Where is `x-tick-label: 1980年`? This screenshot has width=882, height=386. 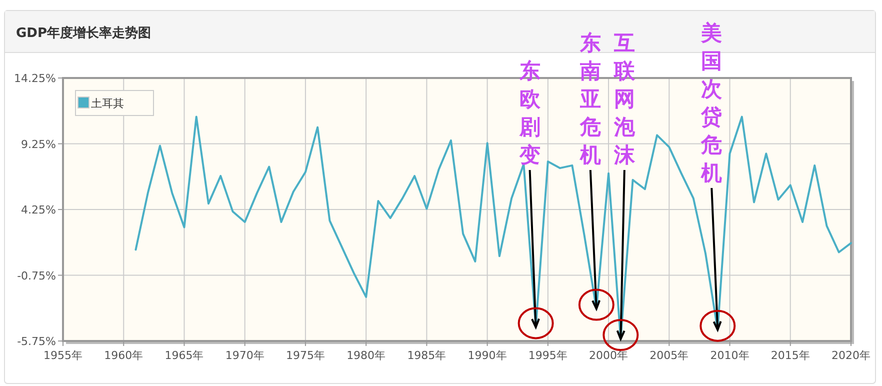 x-tick-label: 1980年 is located at coordinates (366, 355).